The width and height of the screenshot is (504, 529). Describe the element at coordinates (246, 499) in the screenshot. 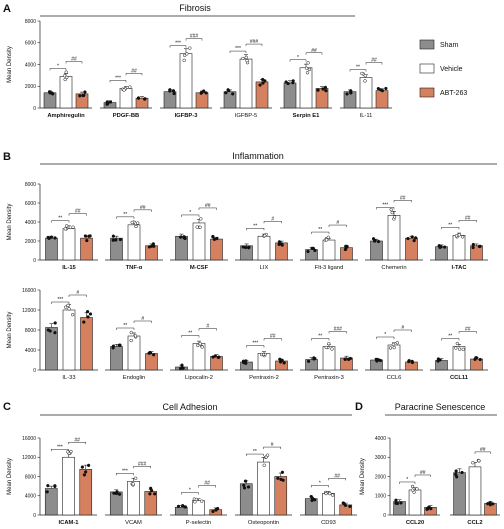

I see `bar-osteopontin-sham` at that location.